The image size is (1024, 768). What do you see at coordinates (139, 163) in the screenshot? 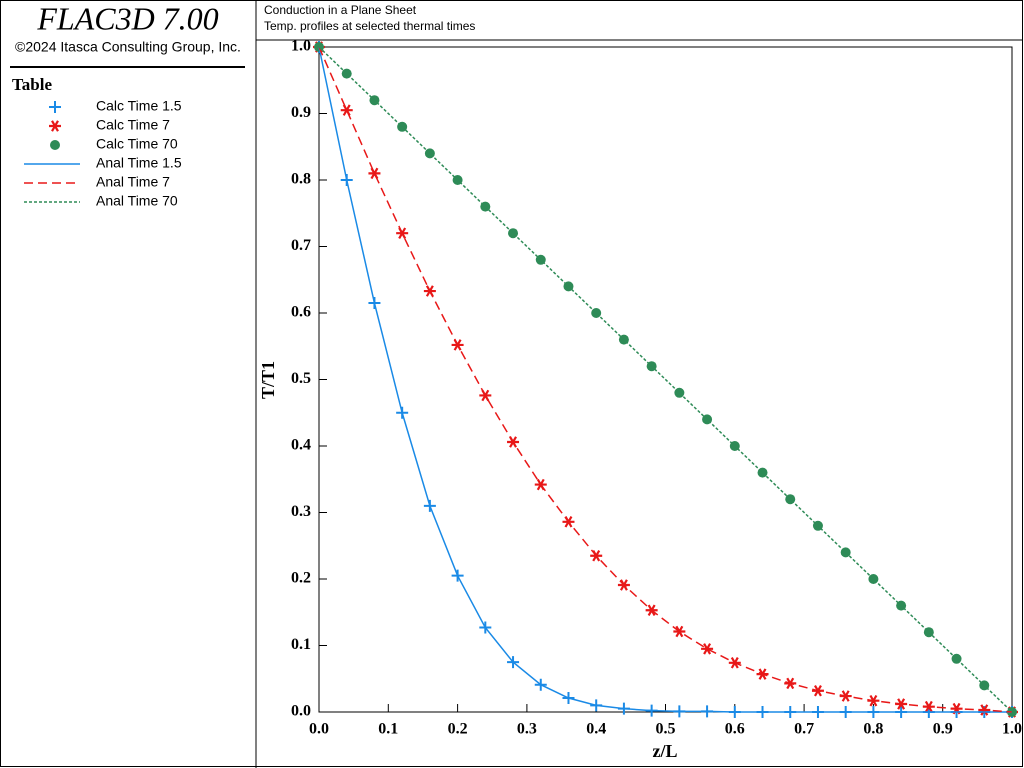
I see `legend-label: Anal Time 1.5` at bounding box center [139, 163].